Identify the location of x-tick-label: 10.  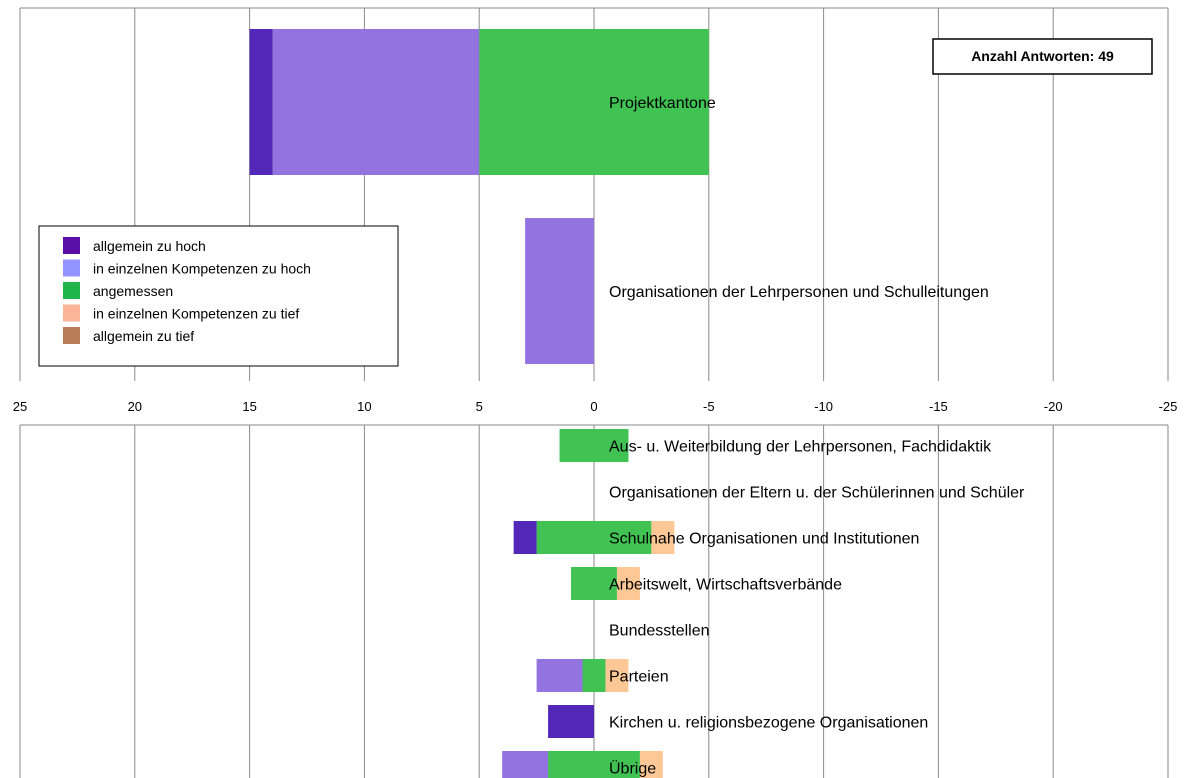
(364, 406).